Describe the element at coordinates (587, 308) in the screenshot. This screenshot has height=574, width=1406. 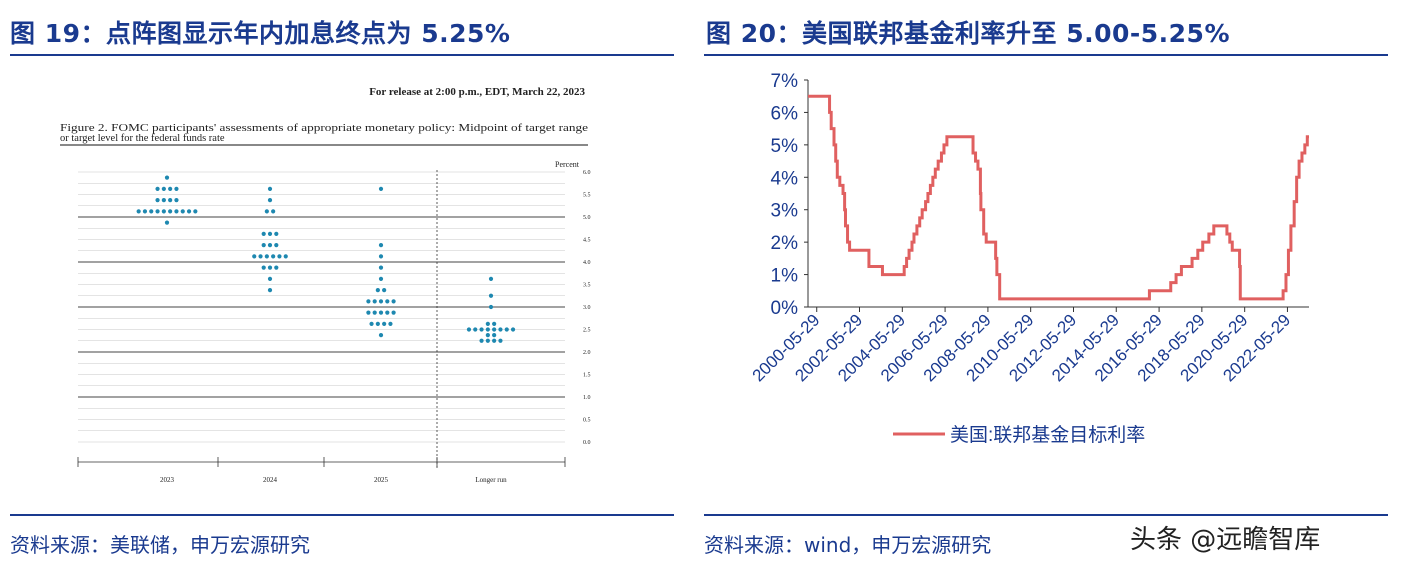
I see `dot-plot-y-ticks: 6.0 5.5 5.0 4.5 4.0 3.5 3.0 2.5 2.0 1.5 1.0 0.5 0.0` at that location.